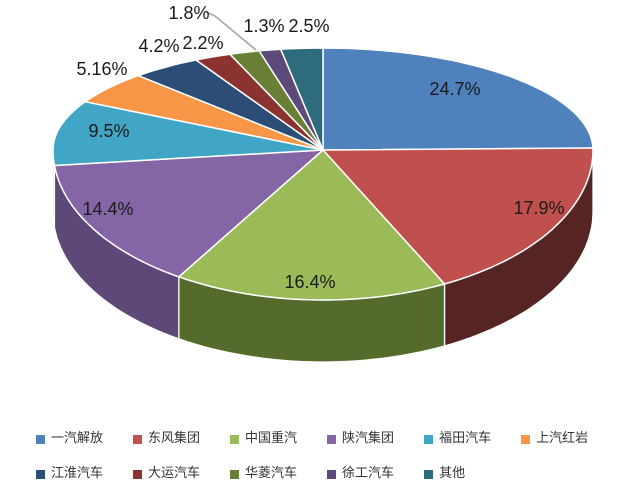  Describe the element at coordinates (271, 438) in the screenshot. I see `legend-item-label: 中国重汽` at that location.